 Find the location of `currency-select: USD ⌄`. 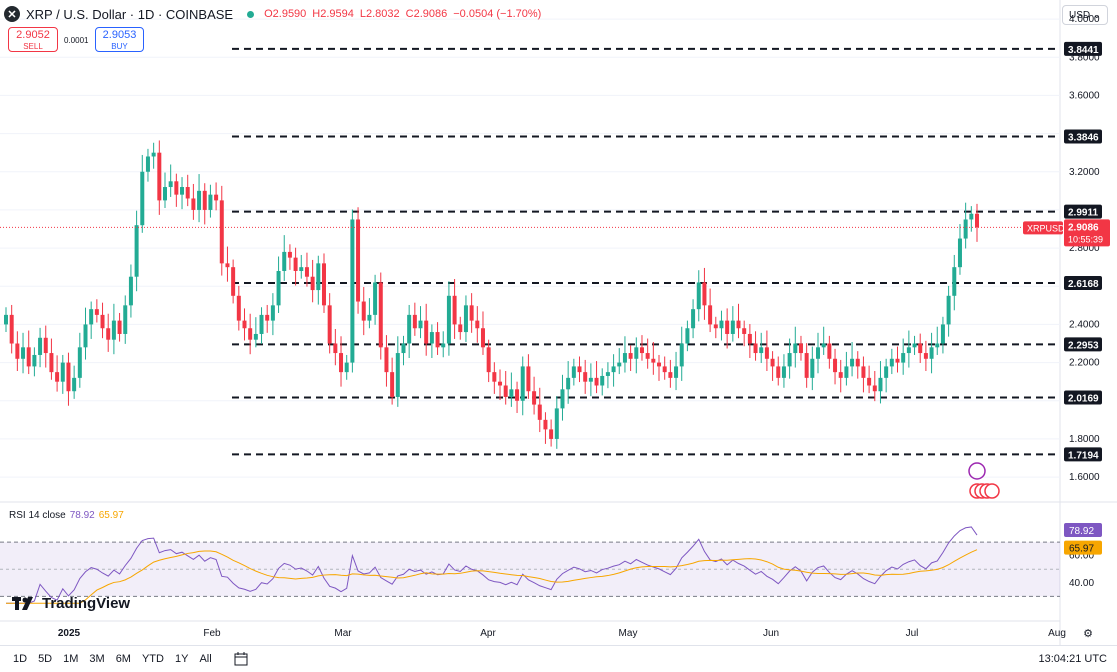

currency-select: USD ⌄ is located at coordinates (1085, 15).